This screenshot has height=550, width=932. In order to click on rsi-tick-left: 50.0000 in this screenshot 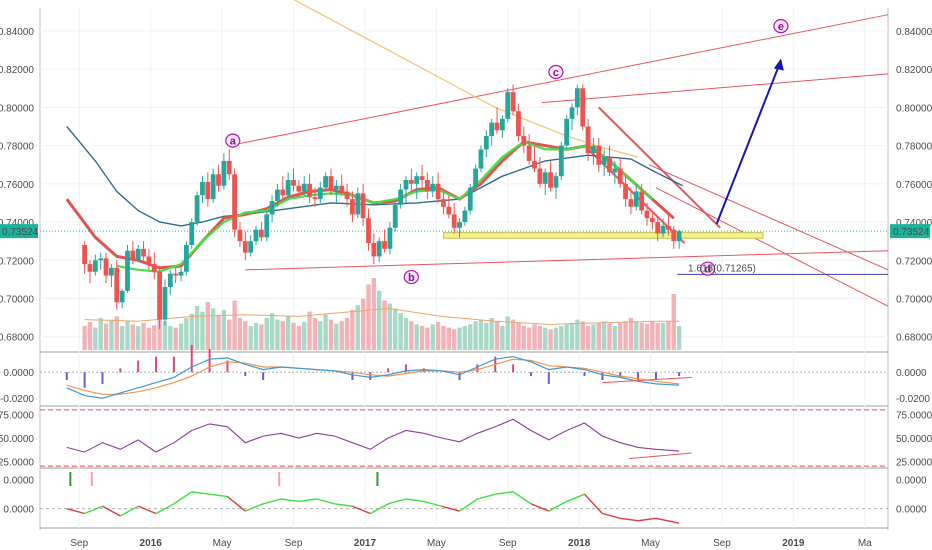, I will do `click(17, 439)`.